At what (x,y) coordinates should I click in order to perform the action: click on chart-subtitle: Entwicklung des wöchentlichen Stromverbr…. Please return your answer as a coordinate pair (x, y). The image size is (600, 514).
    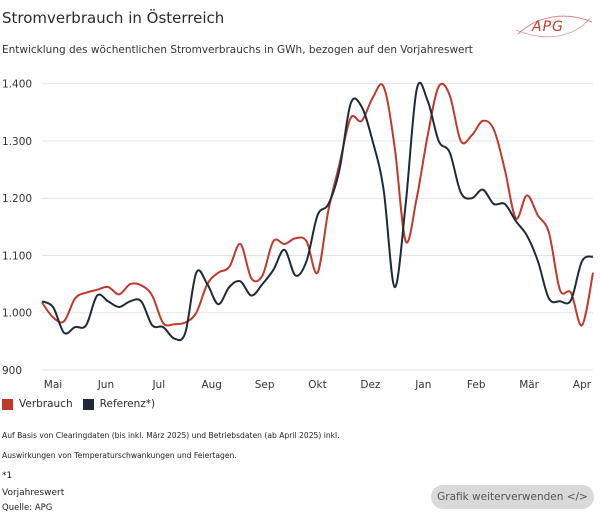
    Looking at the image, I should click on (237, 50).